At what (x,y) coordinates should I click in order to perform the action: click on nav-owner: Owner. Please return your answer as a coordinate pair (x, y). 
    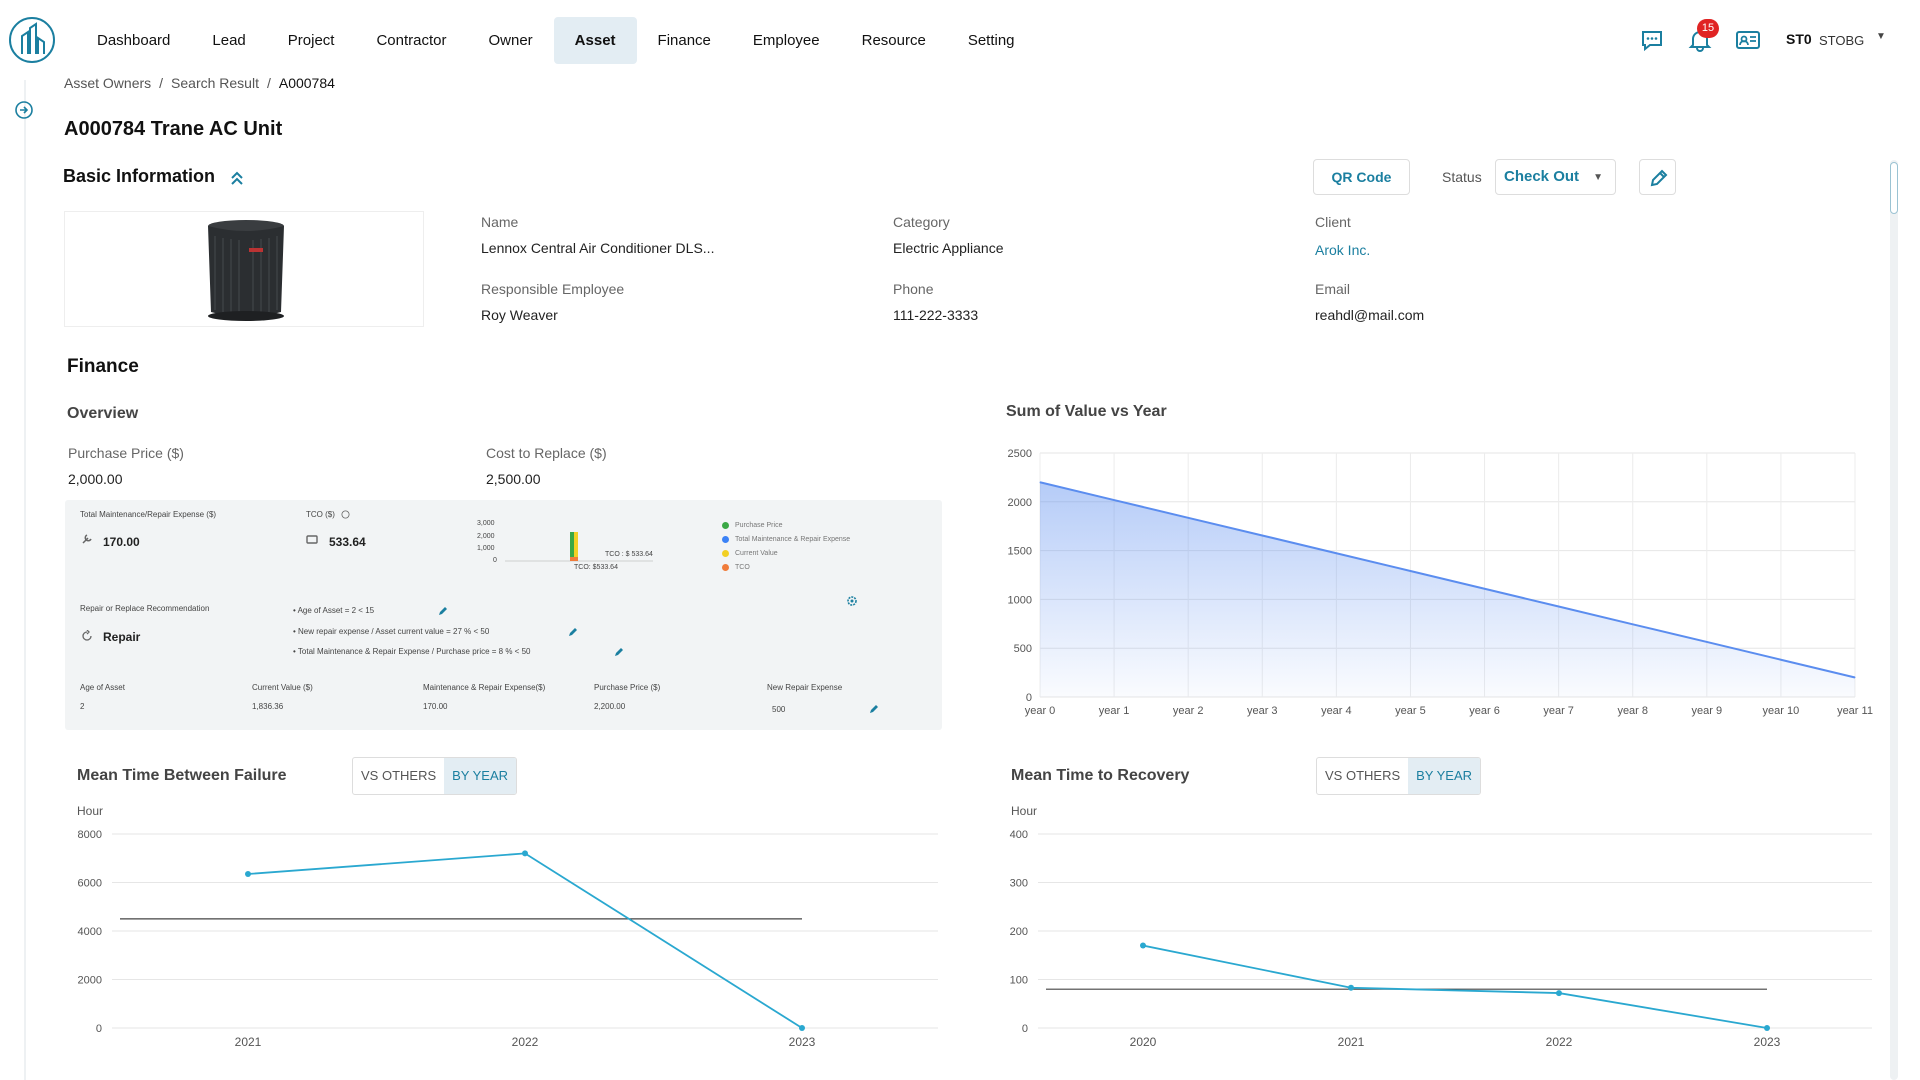
    Looking at the image, I should click on (510, 40).